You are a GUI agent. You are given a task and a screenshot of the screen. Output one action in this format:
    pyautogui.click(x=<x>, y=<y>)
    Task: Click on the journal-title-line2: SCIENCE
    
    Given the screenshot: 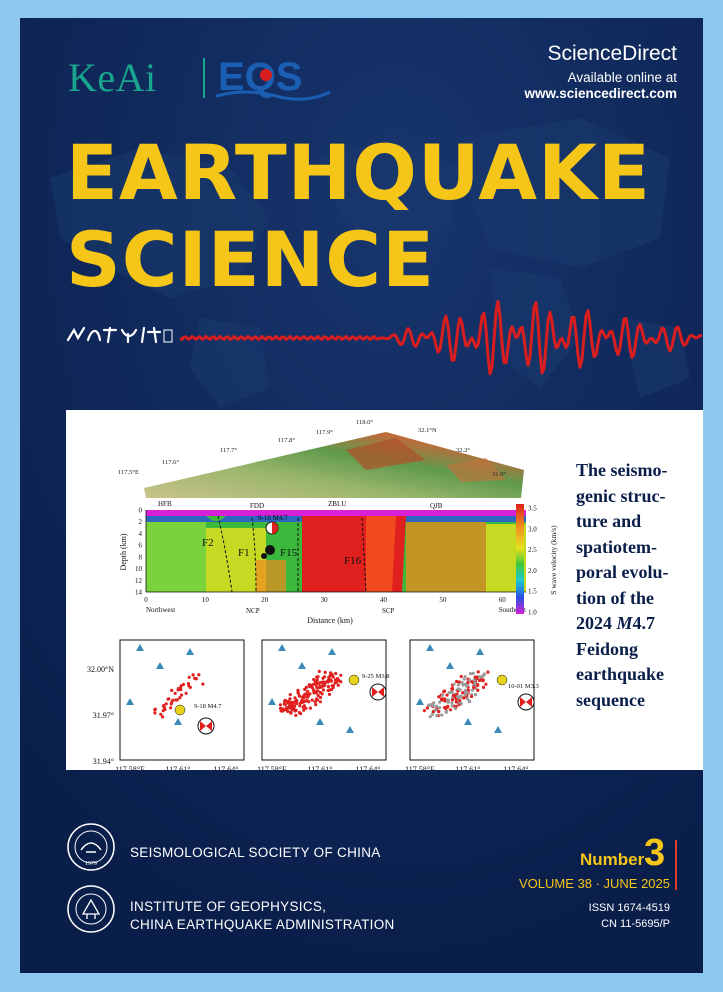 What is the action you would take?
    pyautogui.click(x=251, y=259)
    